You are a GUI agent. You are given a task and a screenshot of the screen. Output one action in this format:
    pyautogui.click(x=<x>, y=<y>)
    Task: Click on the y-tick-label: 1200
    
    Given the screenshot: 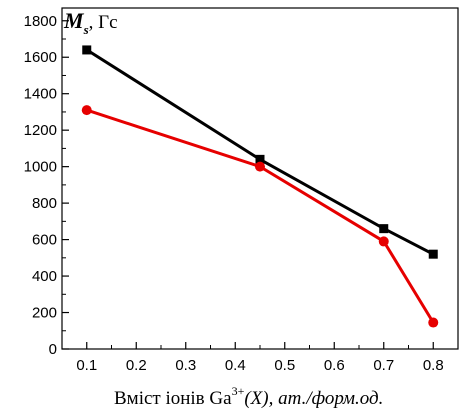 What is the action you would take?
    pyautogui.click(x=40, y=130)
    